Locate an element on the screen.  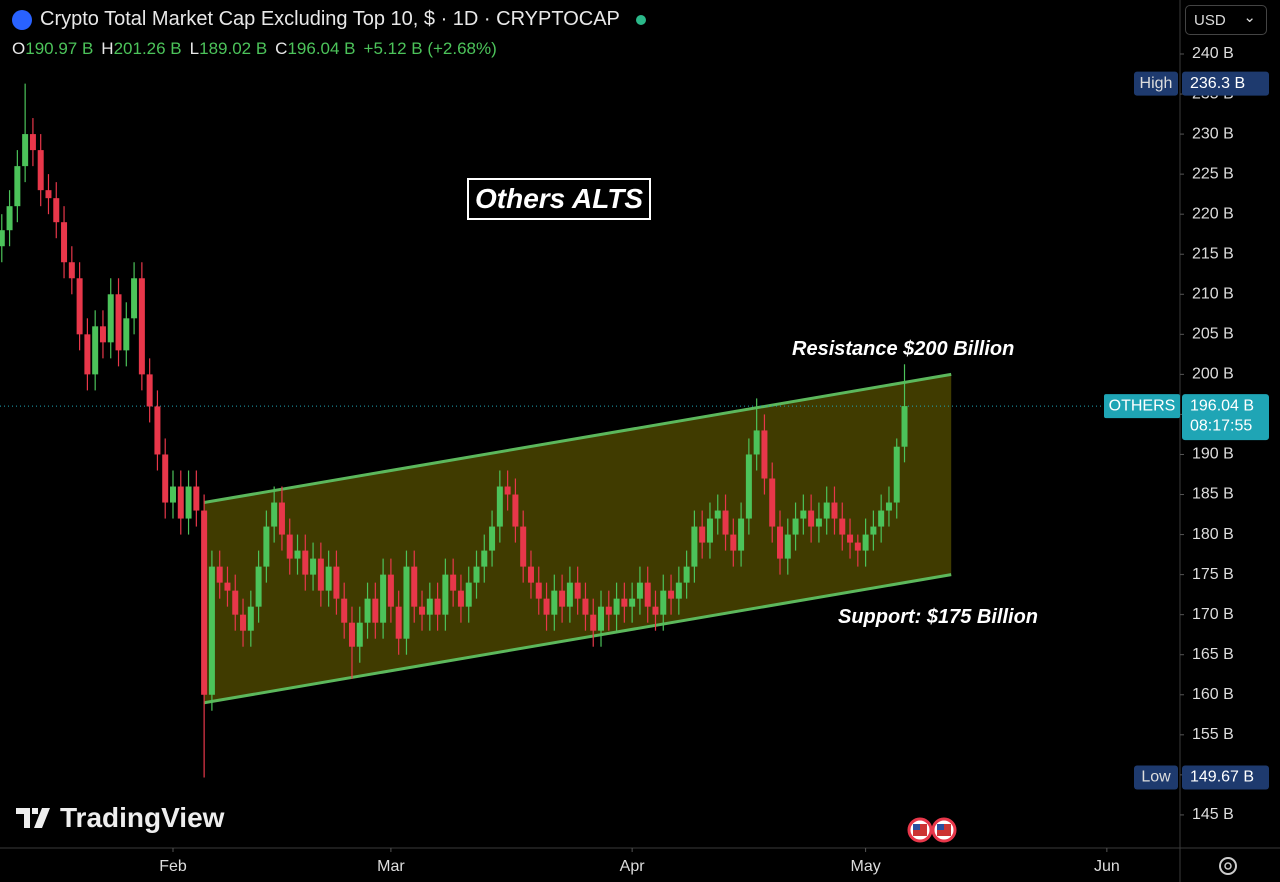
ohlc-value: 201.26 B is located at coordinates (147, 48).